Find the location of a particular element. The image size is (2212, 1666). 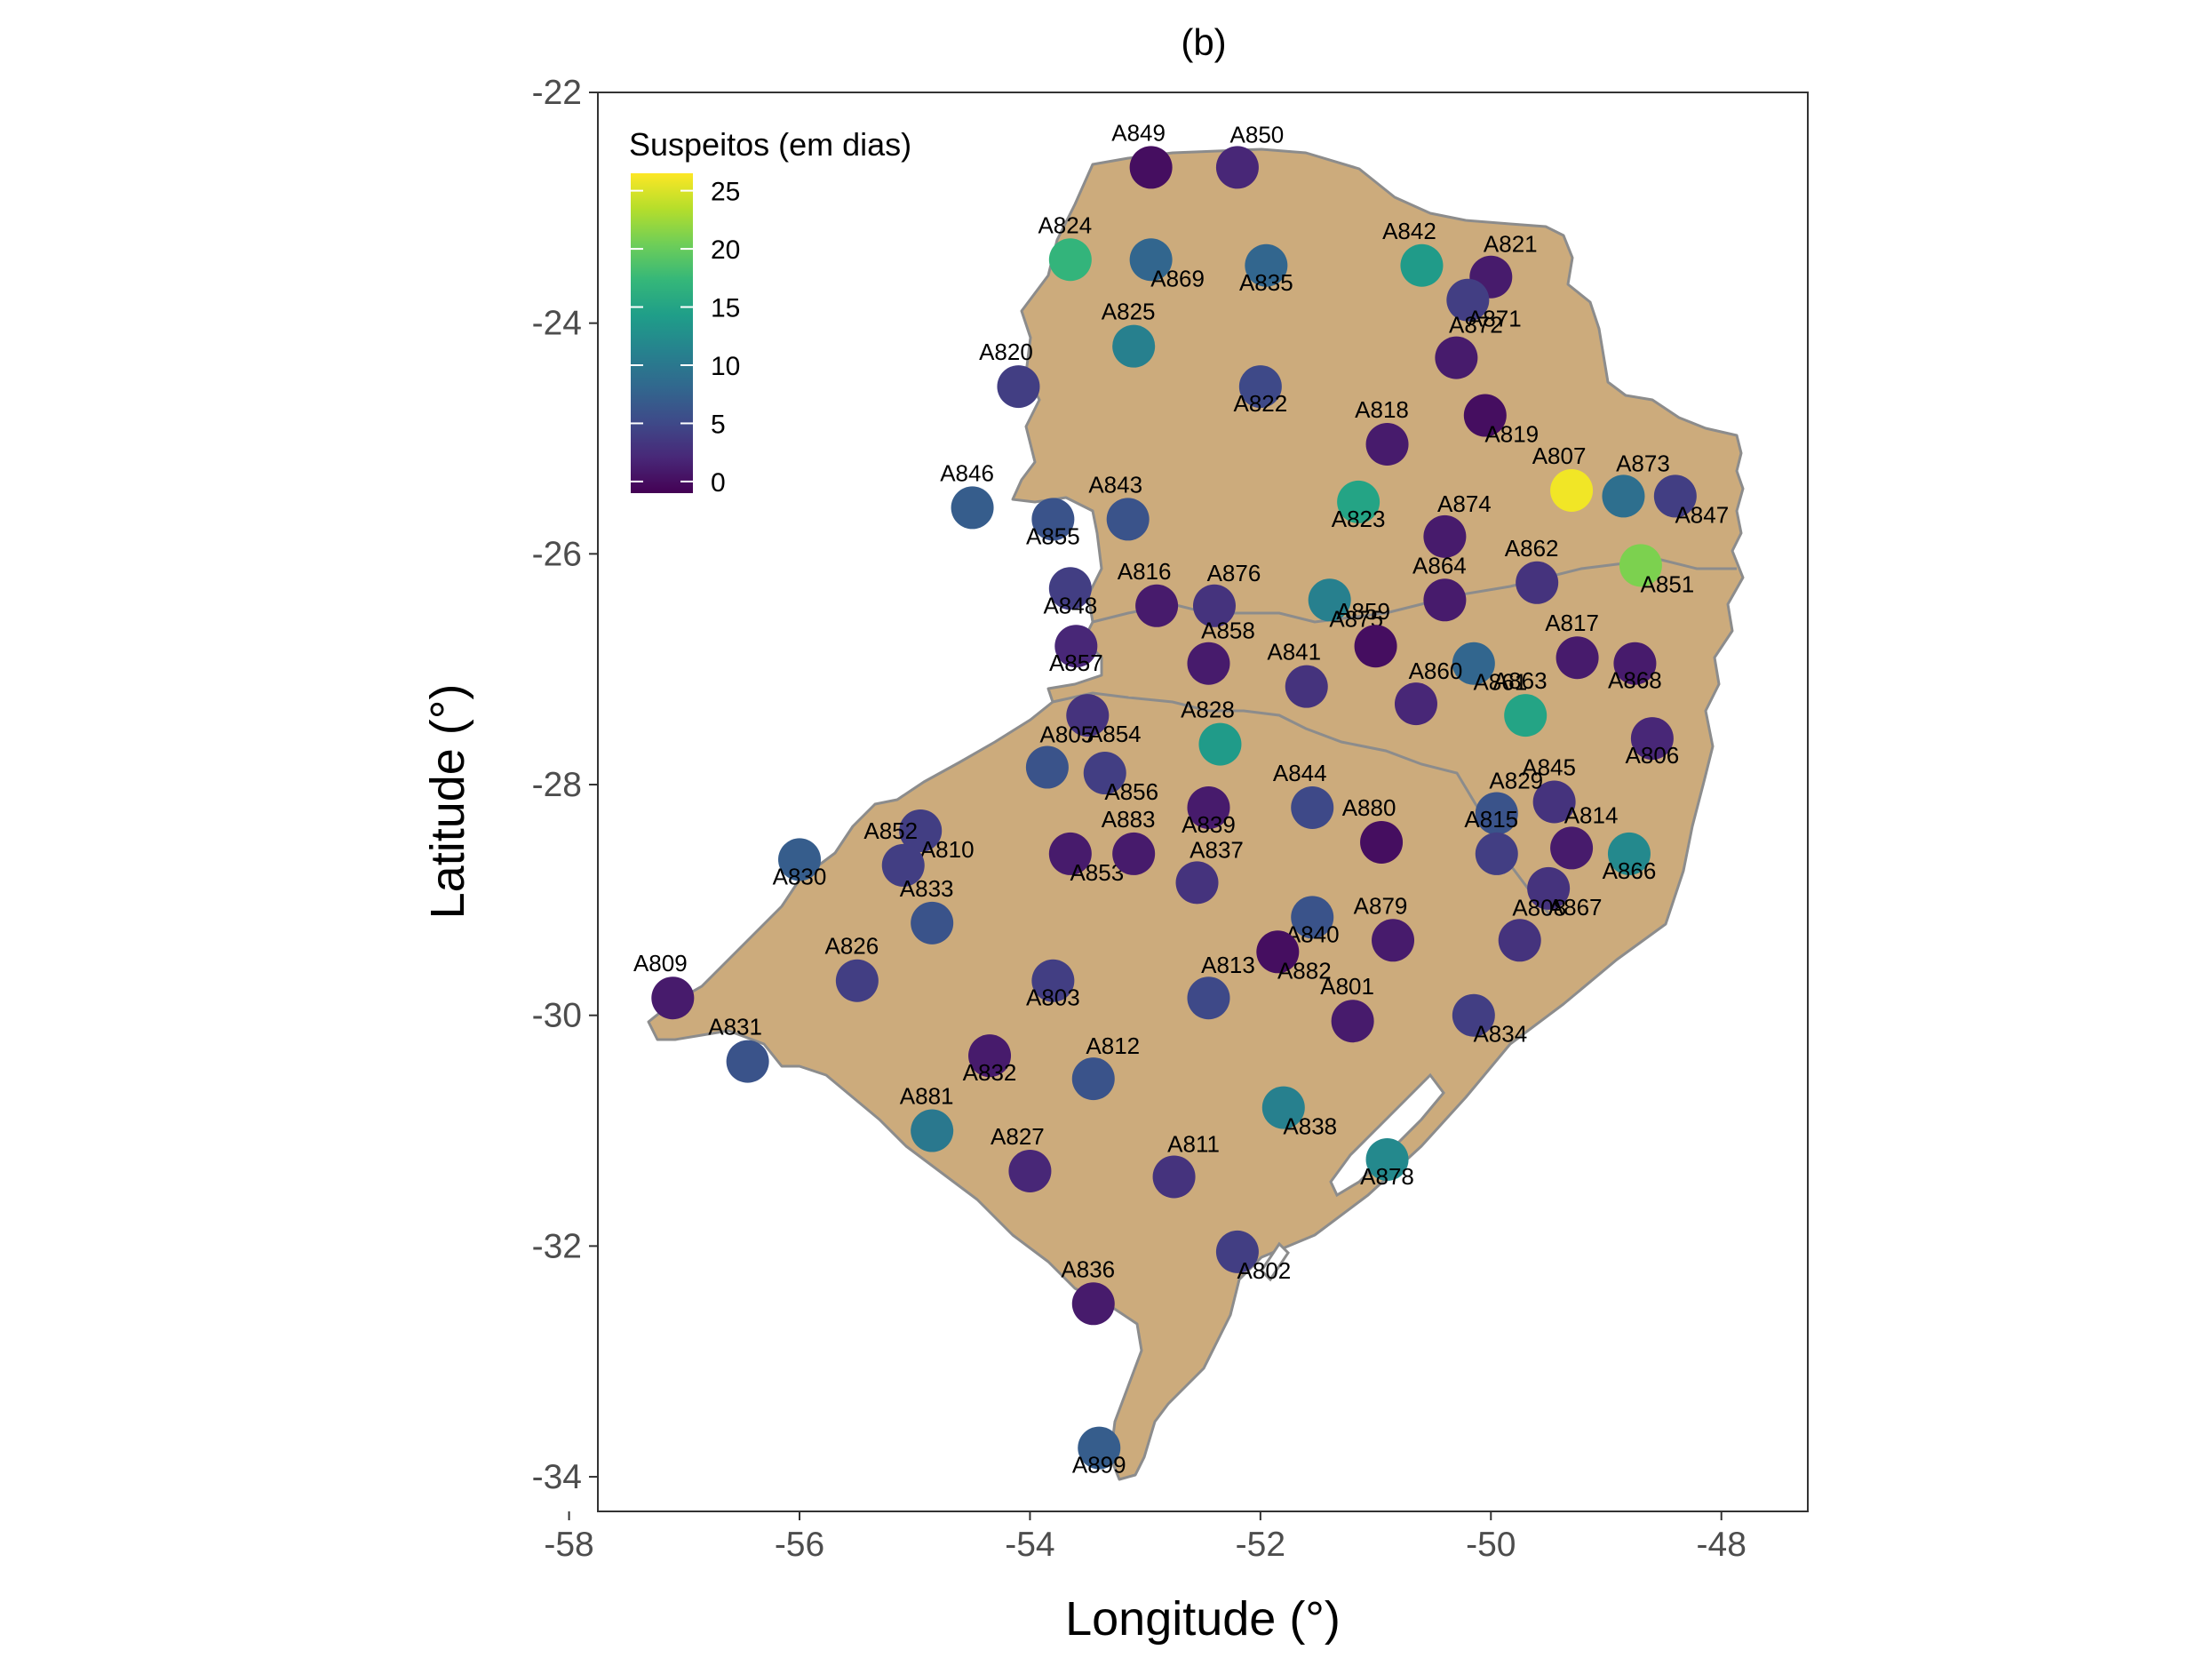

legend-ticks: 25 20 15 10 5 0 is located at coordinates (686, 338).